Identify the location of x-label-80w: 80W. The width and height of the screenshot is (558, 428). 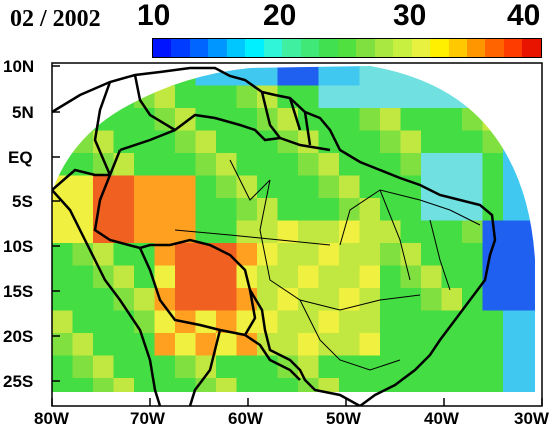
(52, 418).